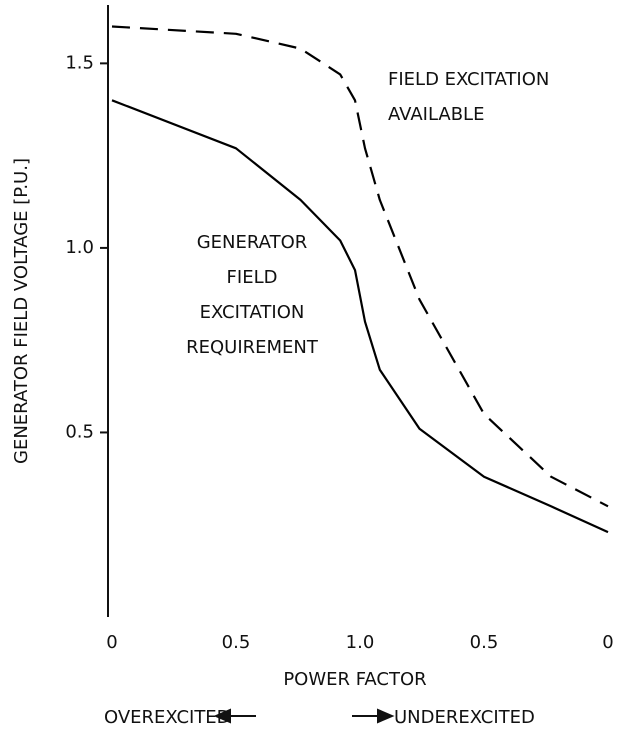 This screenshot has width=634, height=729. What do you see at coordinates (252, 312) in the screenshot?
I see `annotation: EXCITATION` at bounding box center [252, 312].